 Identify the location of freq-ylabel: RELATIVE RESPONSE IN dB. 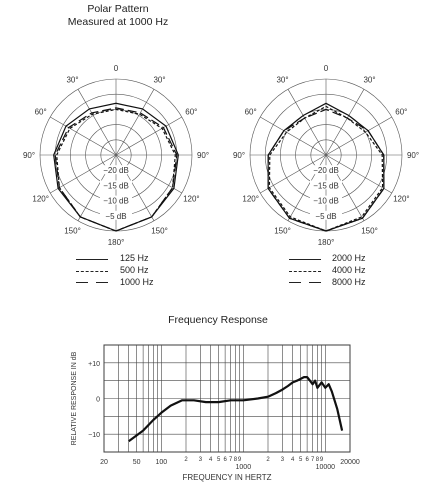
(74, 398).